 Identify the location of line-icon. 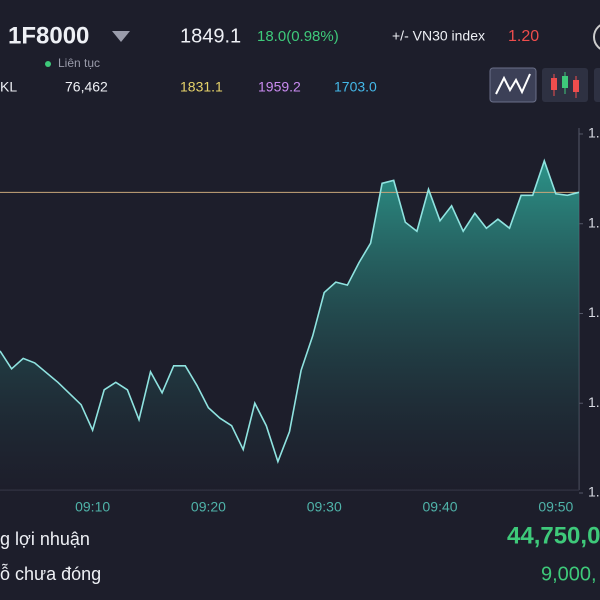
(513, 84).